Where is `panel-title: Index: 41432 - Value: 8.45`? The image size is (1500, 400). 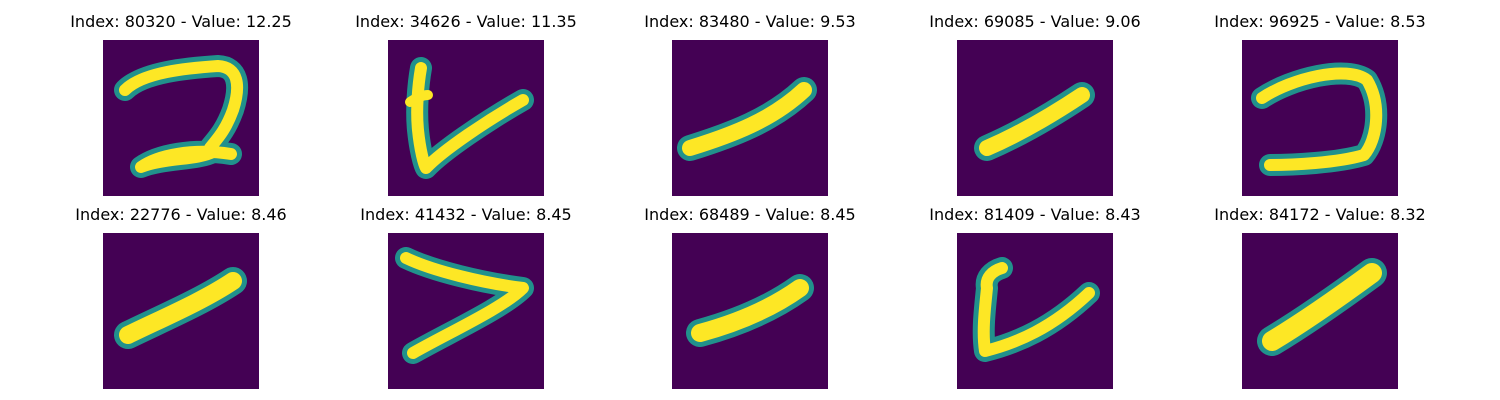 panel-title: Index: 41432 - Value: 8.45 is located at coordinates (466, 214).